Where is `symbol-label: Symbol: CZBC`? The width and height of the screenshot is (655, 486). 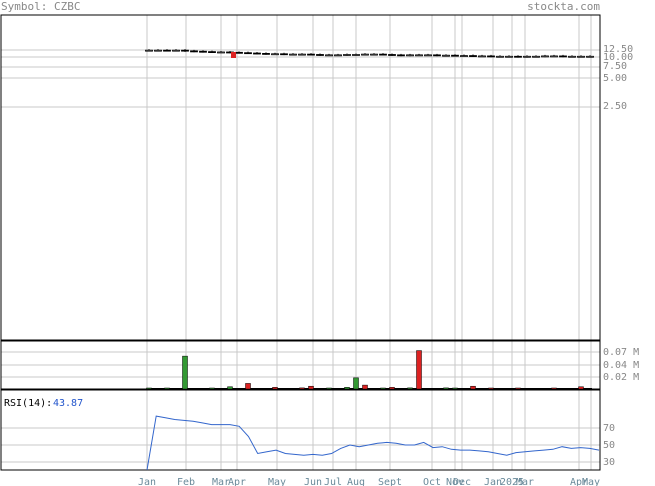
symbol-label: Symbol: CZBC is located at coordinates (41, 6).